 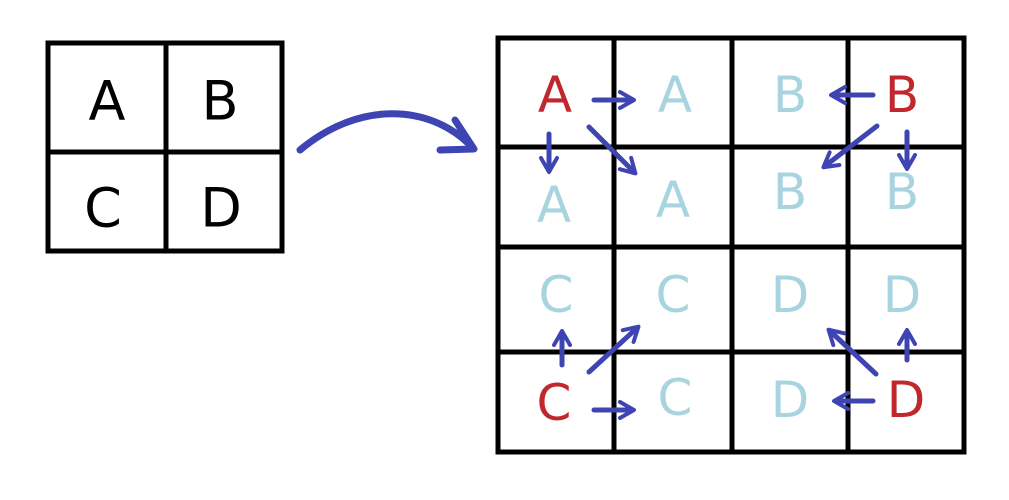 I want to click on input-cell-a: A, so click(x=107, y=101).